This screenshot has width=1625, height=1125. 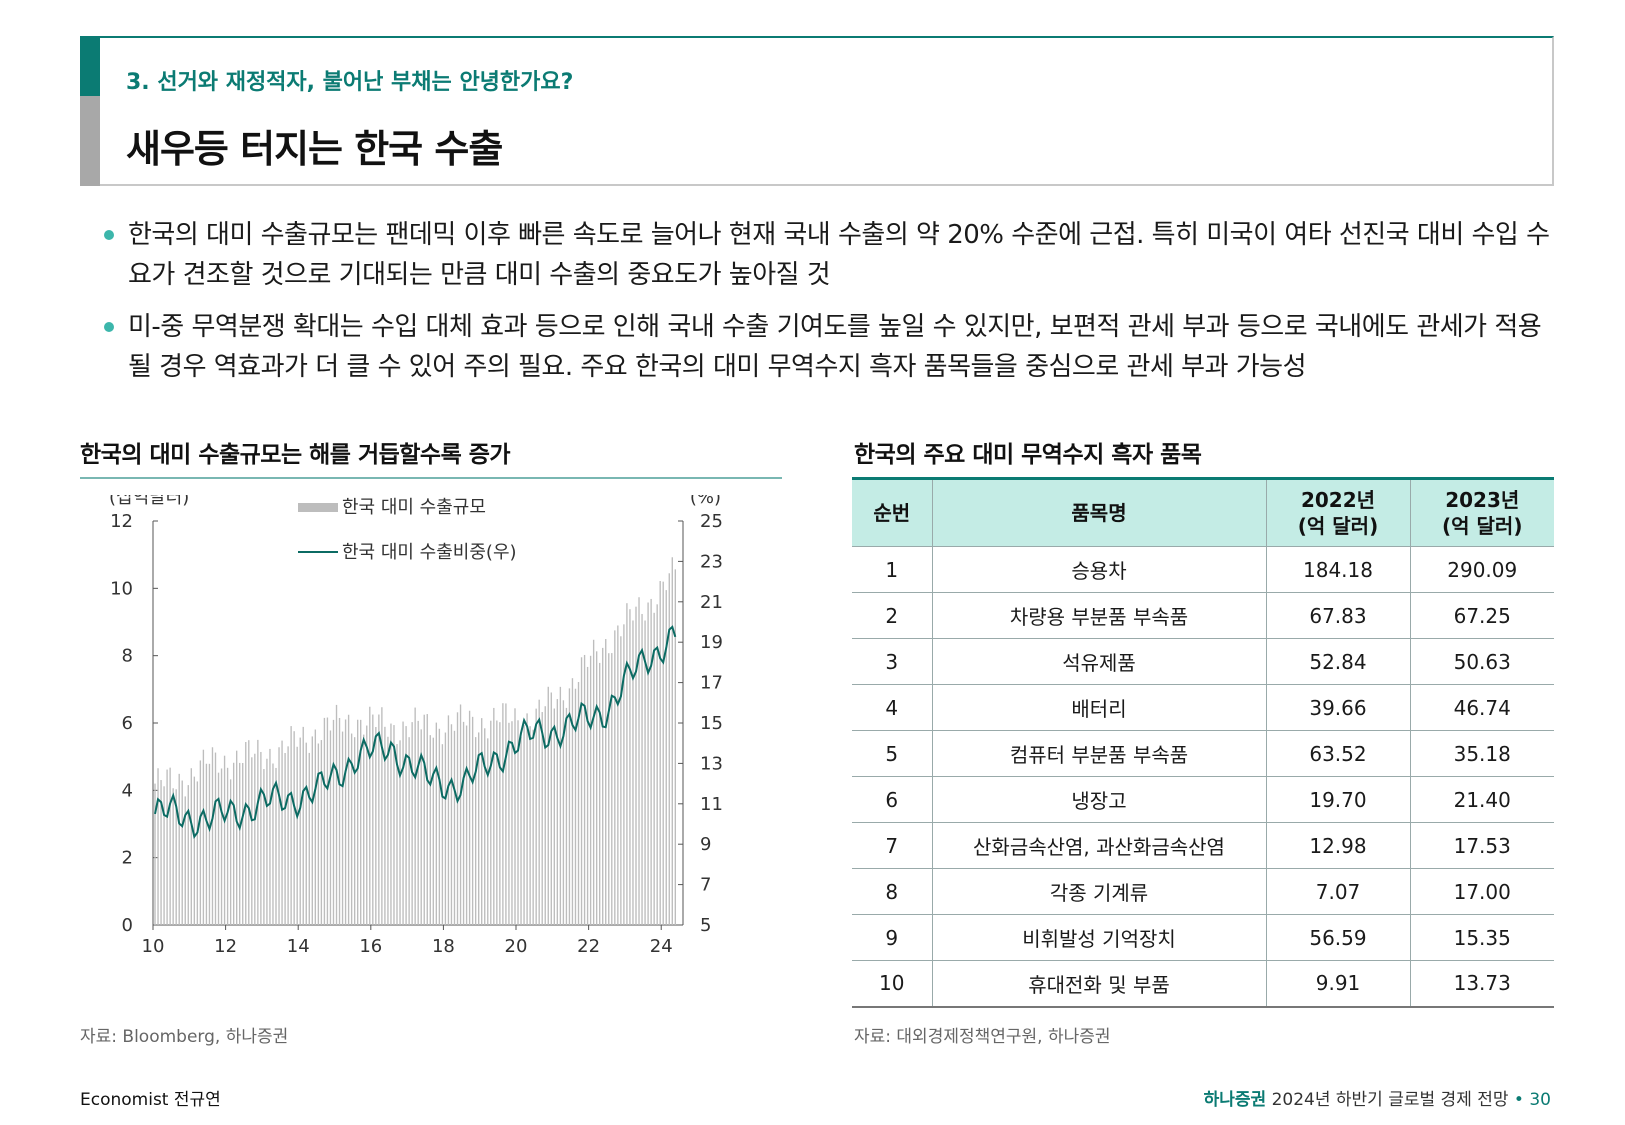 I want to click on cell-rank: 9, so click(x=892, y=937).